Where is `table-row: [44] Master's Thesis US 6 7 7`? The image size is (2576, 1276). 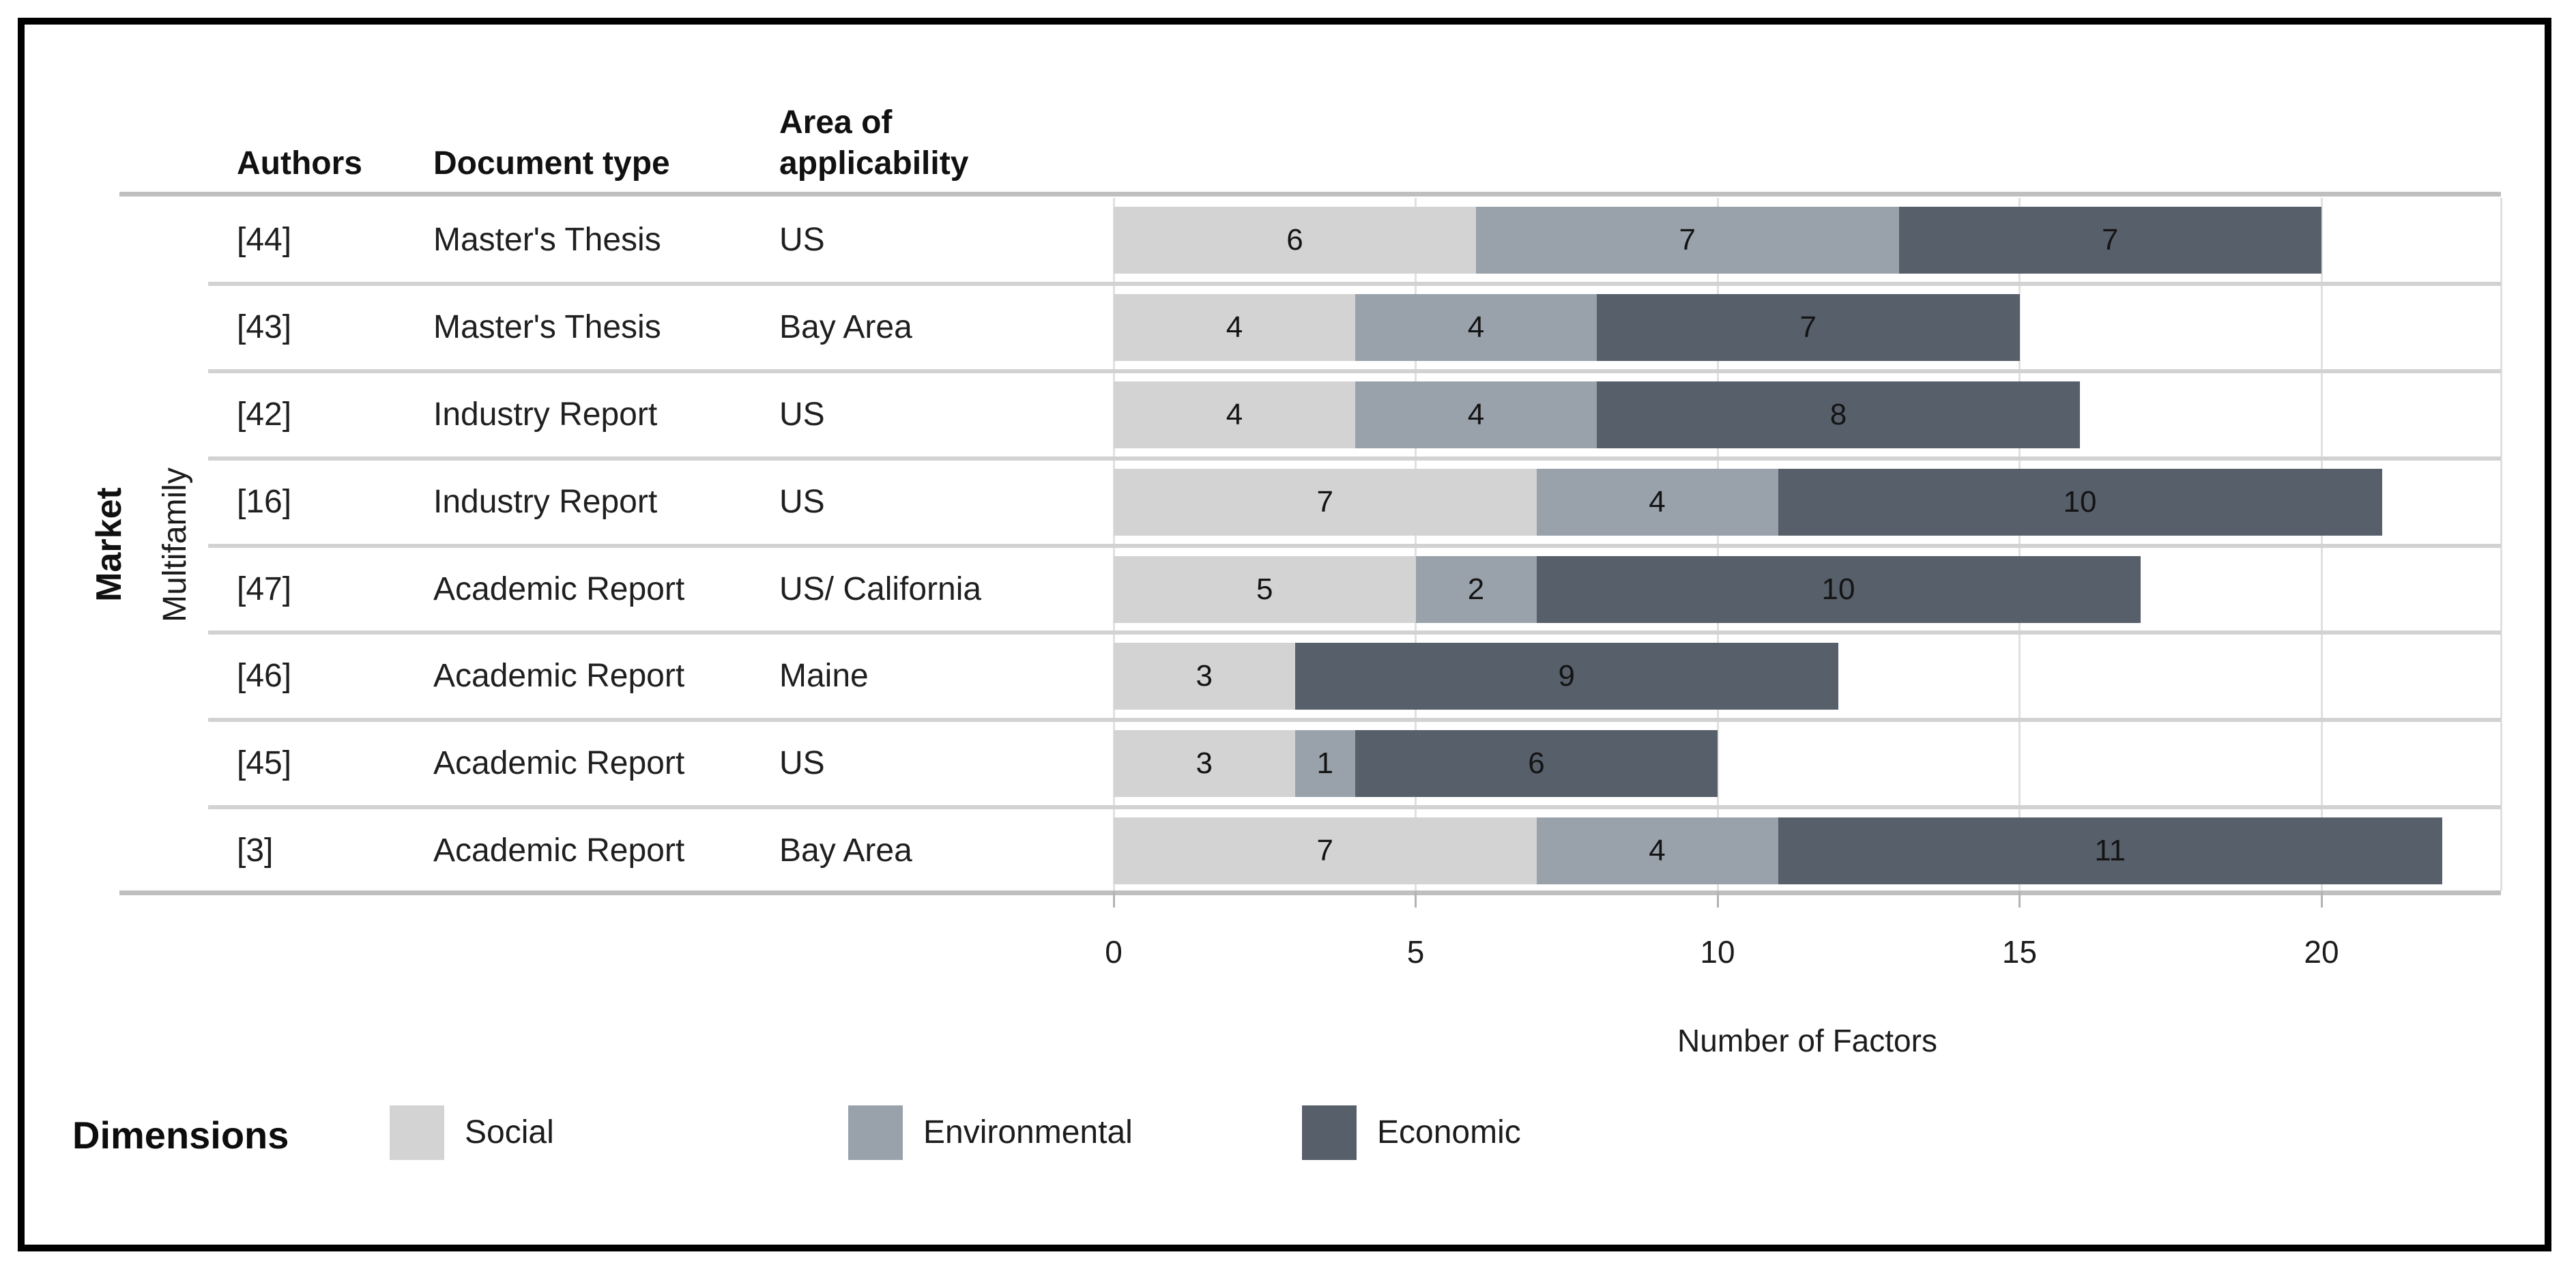
table-row: [44] Master's Thesis US 6 7 7 is located at coordinates (1288, 240).